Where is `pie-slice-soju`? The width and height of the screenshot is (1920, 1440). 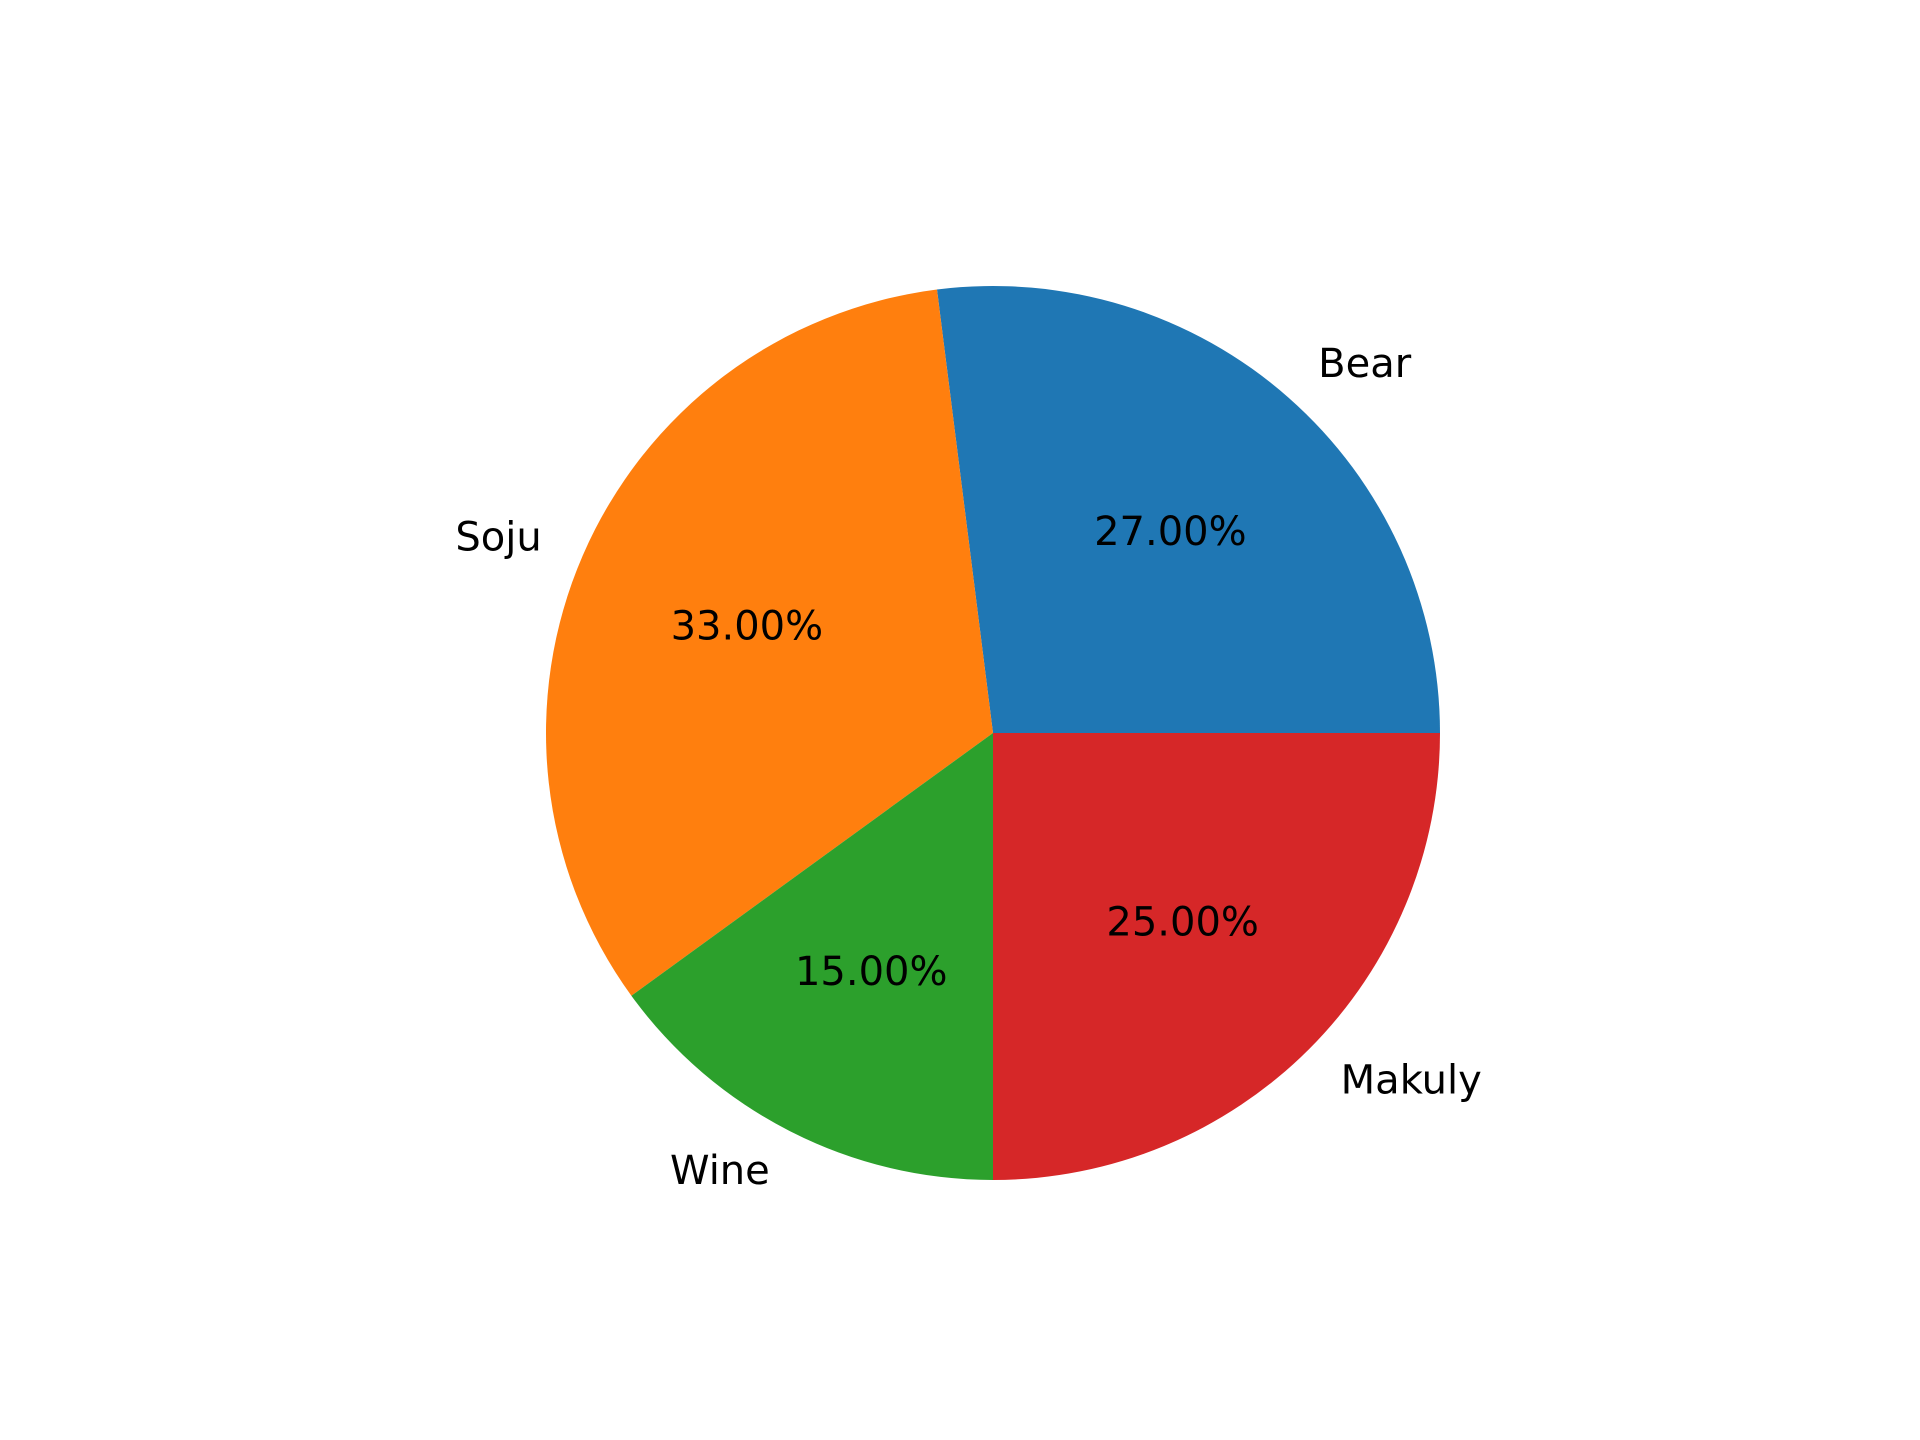
pie-slice-soju is located at coordinates (769, 642).